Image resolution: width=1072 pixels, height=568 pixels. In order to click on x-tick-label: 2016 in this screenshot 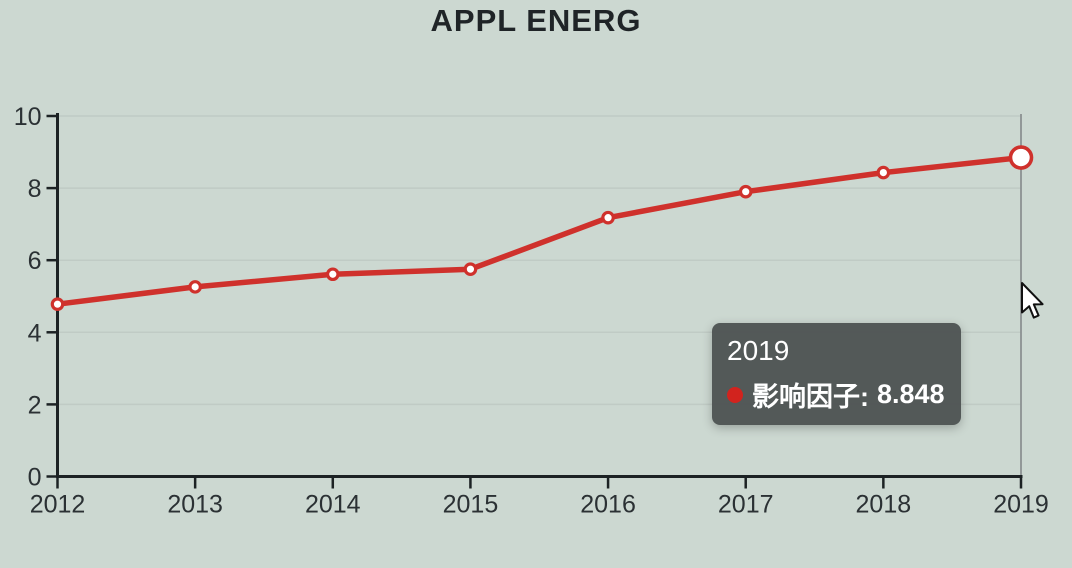, I will do `click(608, 505)`.